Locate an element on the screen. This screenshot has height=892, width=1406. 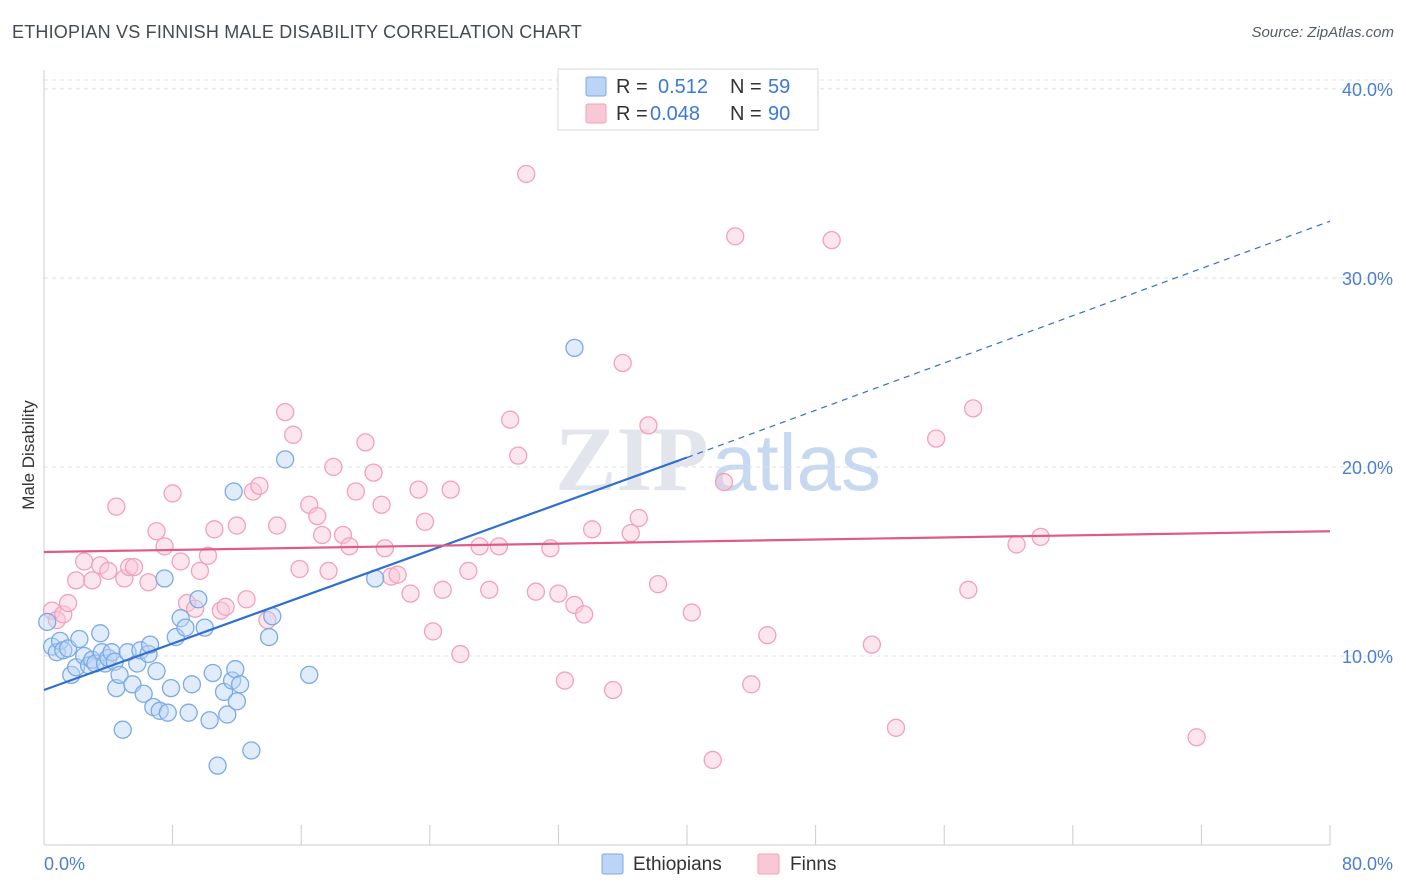
series-legend: Ethiopians Finns is located at coordinates (718, 864).